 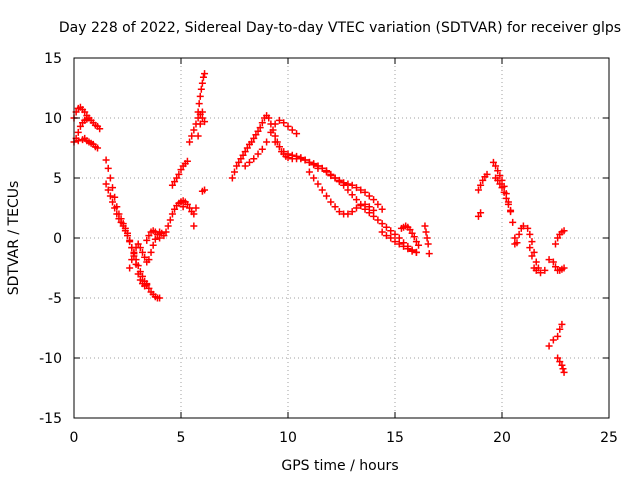 I want to click on y-tick-label: 10, so click(x=53, y=119).